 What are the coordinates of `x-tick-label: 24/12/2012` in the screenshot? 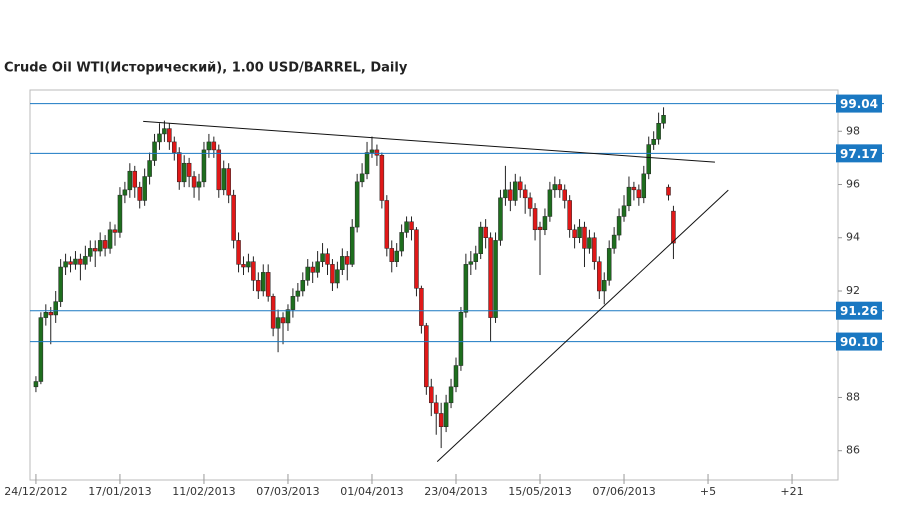 It's located at (35, 491).